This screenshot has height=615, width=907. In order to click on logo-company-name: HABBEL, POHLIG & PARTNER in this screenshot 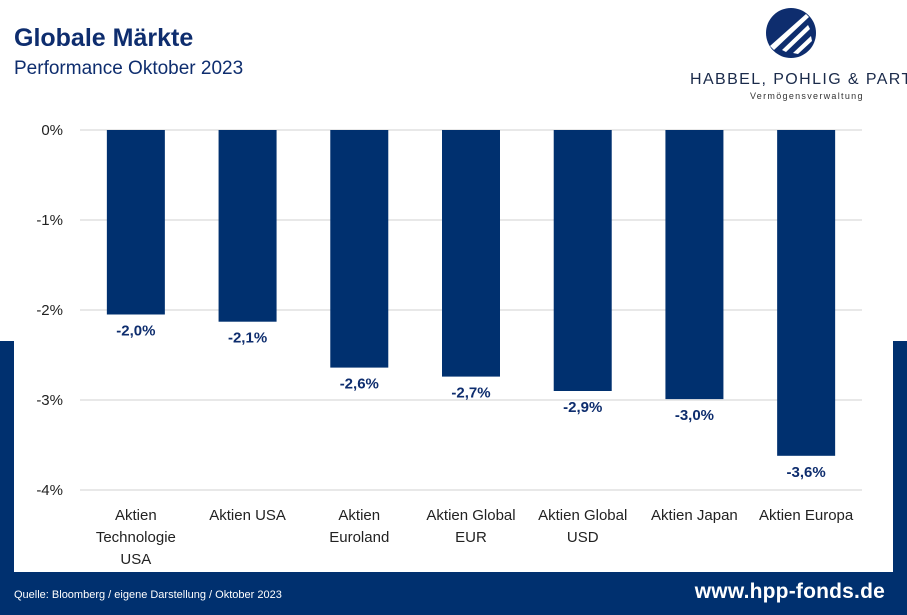, I will do `click(798, 79)`.